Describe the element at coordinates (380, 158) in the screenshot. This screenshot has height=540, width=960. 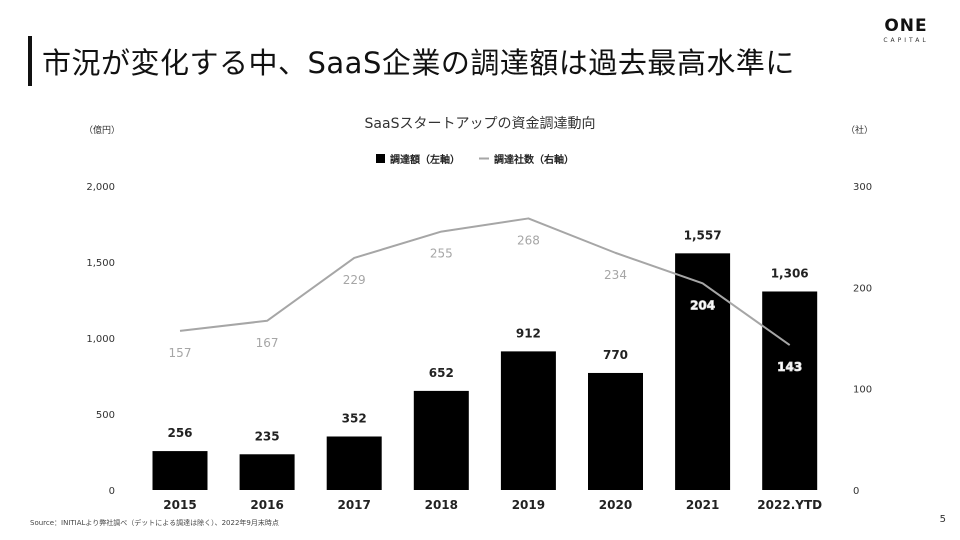
I see `legend-bar-swatch` at that location.